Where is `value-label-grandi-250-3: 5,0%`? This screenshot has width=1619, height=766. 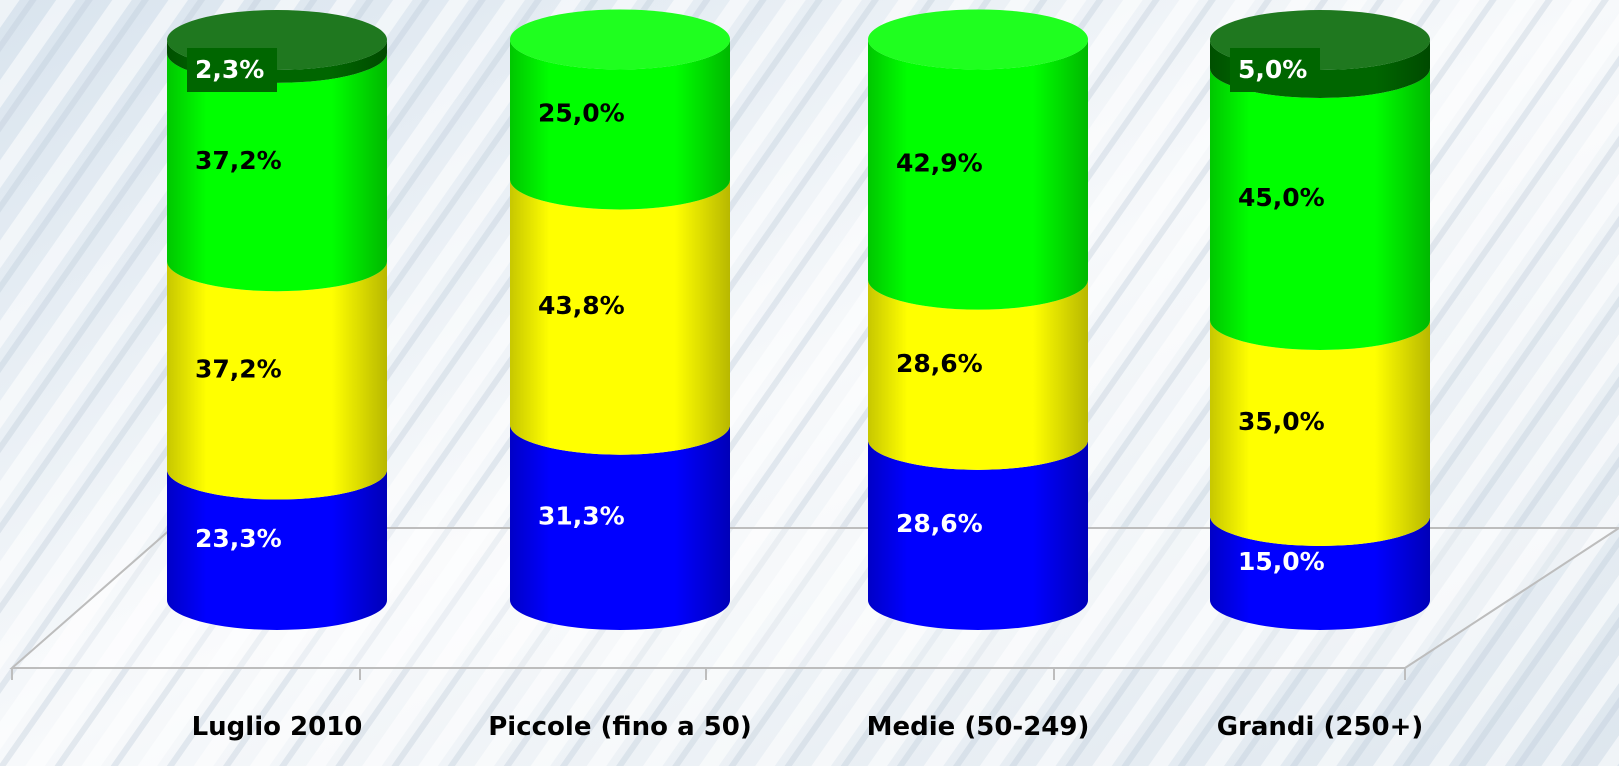
value-label-grandi-250-3: 5,0% is located at coordinates (1275, 70).